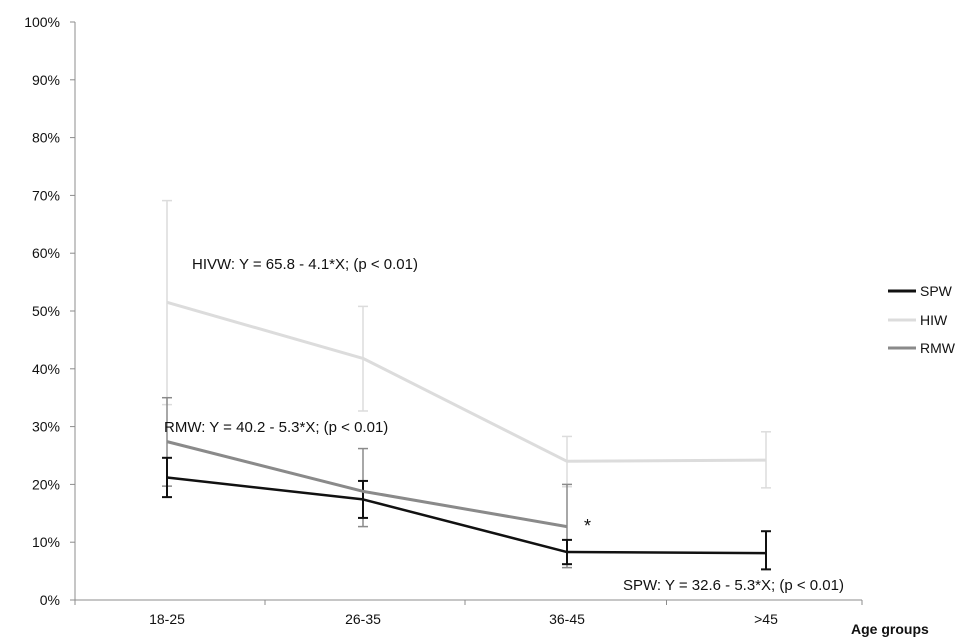  I want to click on y-tick-label: 10%, so click(46, 542).